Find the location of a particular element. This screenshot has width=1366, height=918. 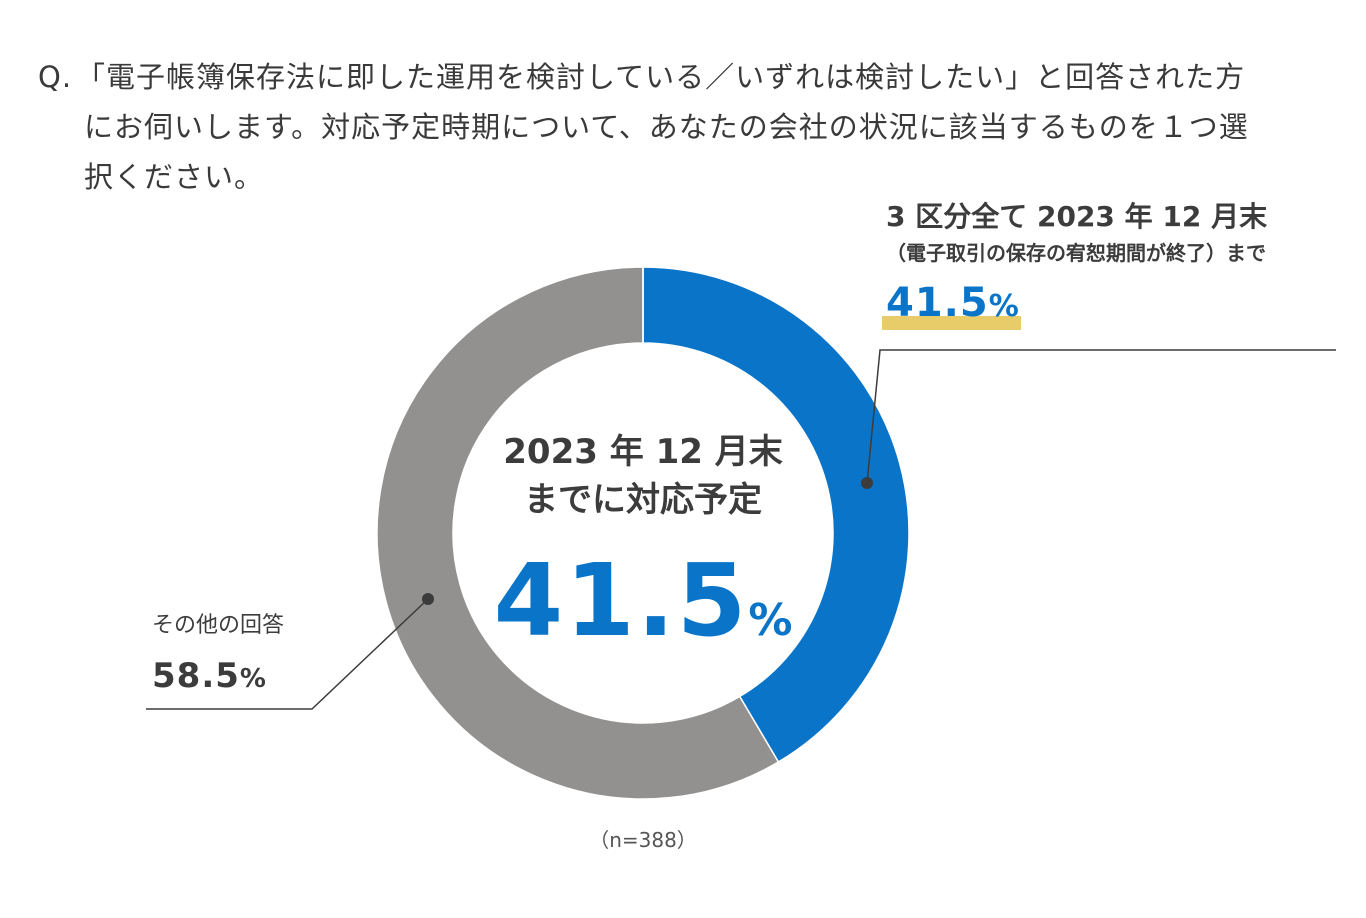

callout-right-title: 3 区分全て 2023 年 12 月末 is located at coordinates (1077, 216).